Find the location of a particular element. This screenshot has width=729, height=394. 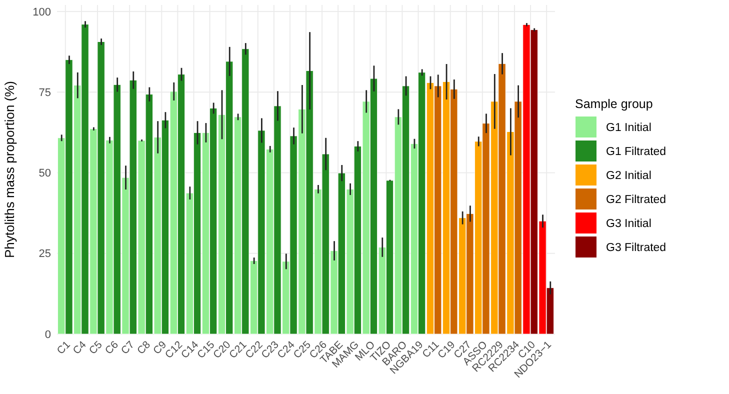

x-tick-label: C8 is located at coordinates (144, 347).